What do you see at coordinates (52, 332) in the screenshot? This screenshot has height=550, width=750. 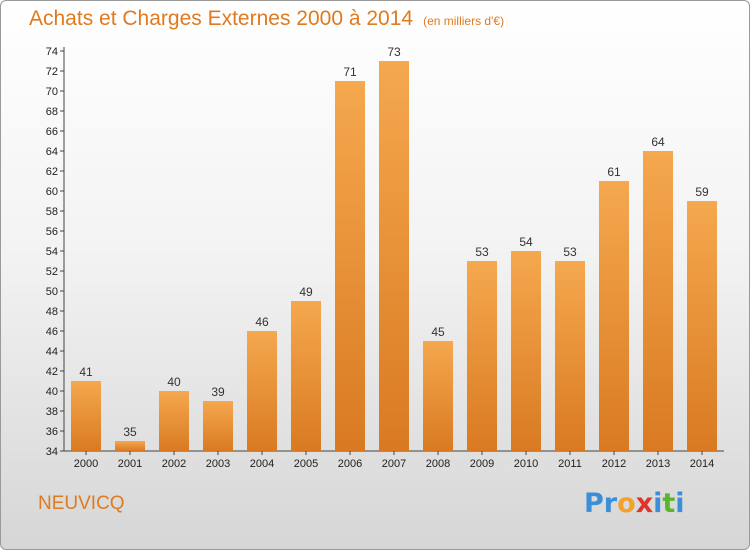 I see `y-tick-label: 46` at bounding box center [52, 332].